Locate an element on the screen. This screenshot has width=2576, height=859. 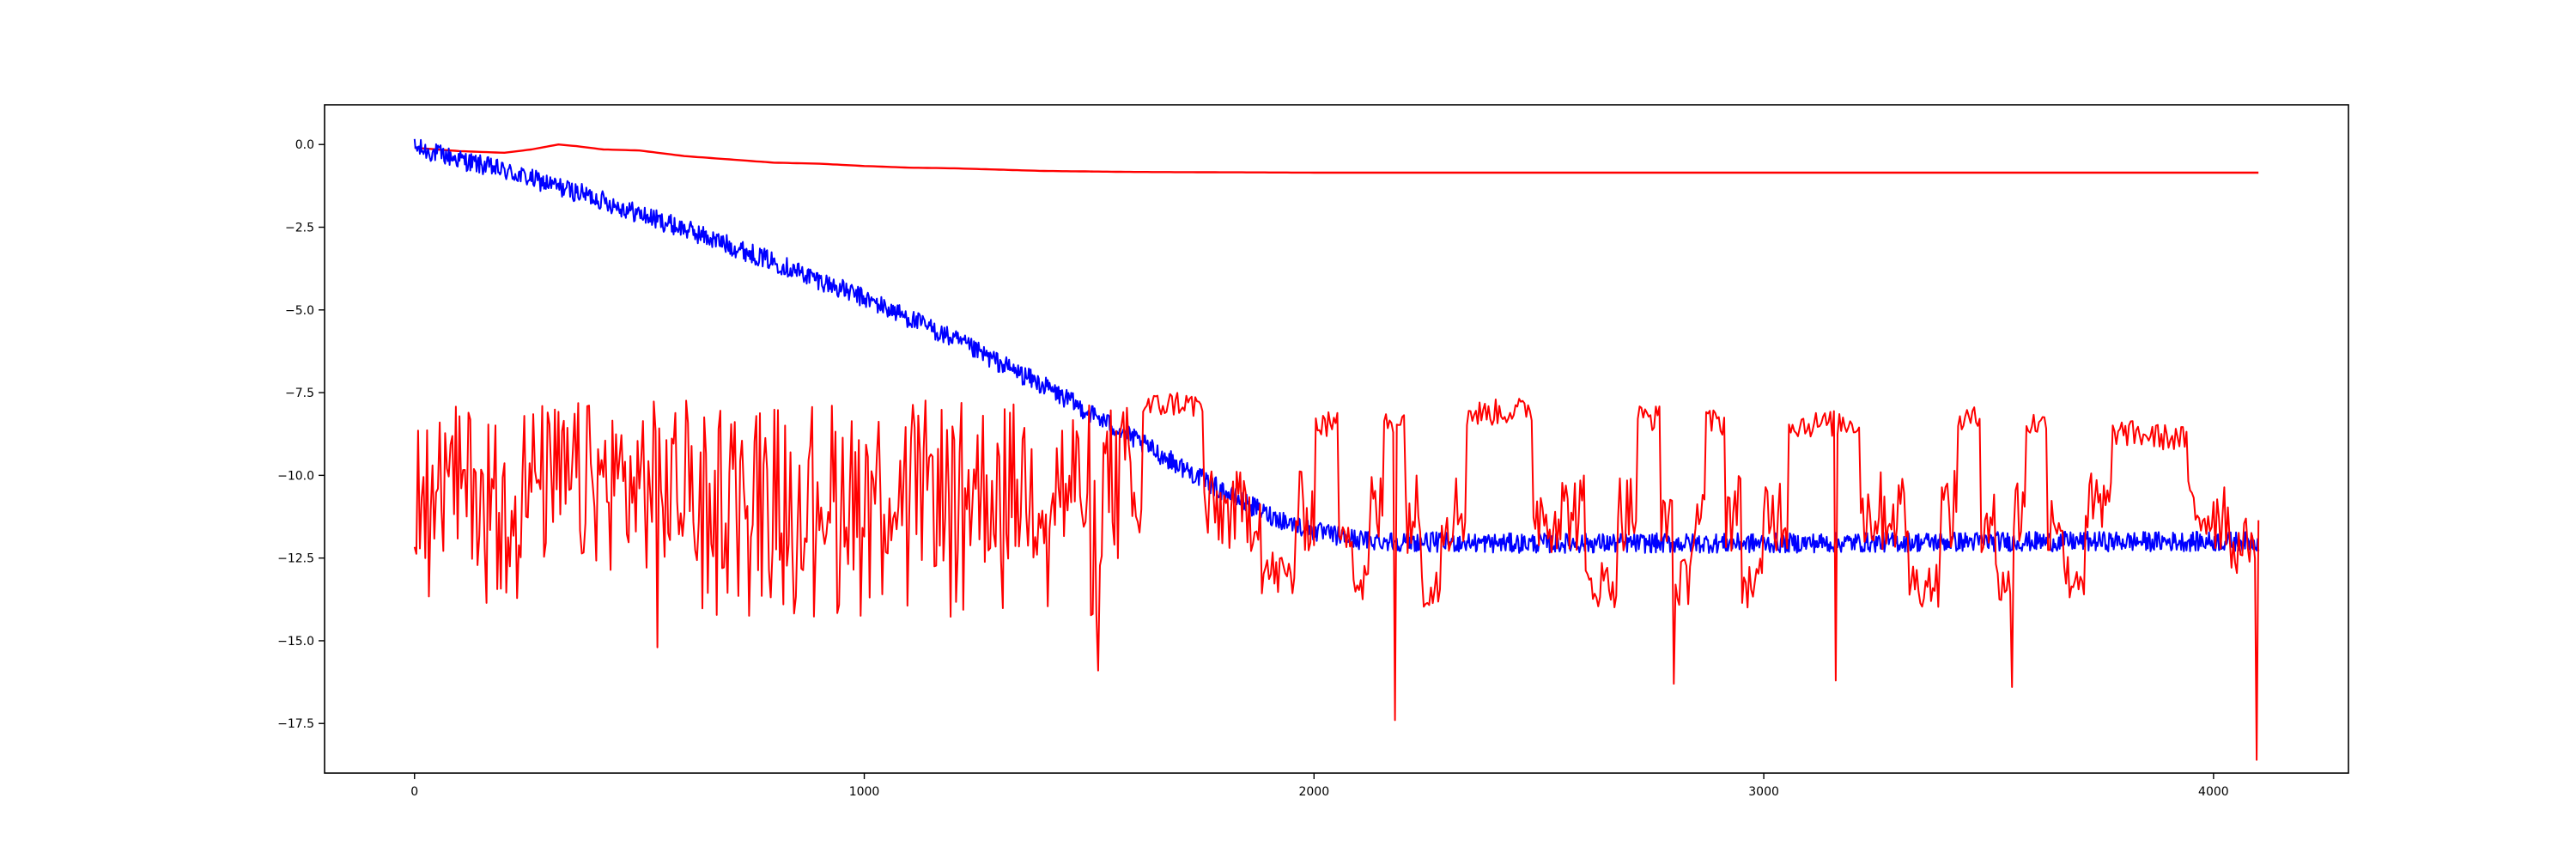
y-axis-ticks: 0.0 −2.5 −5.0 −7.5 −10.0 −12.5 −15.0 −17.5 is located at coordinates (301, 435).